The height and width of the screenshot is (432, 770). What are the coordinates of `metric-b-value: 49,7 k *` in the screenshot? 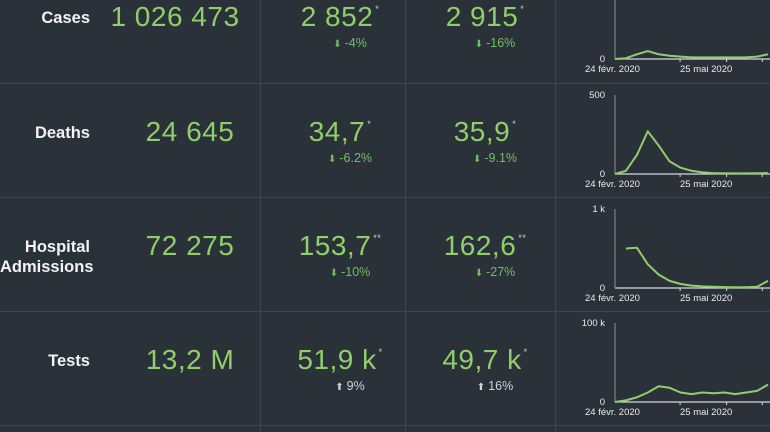 It's located at (485, 359).